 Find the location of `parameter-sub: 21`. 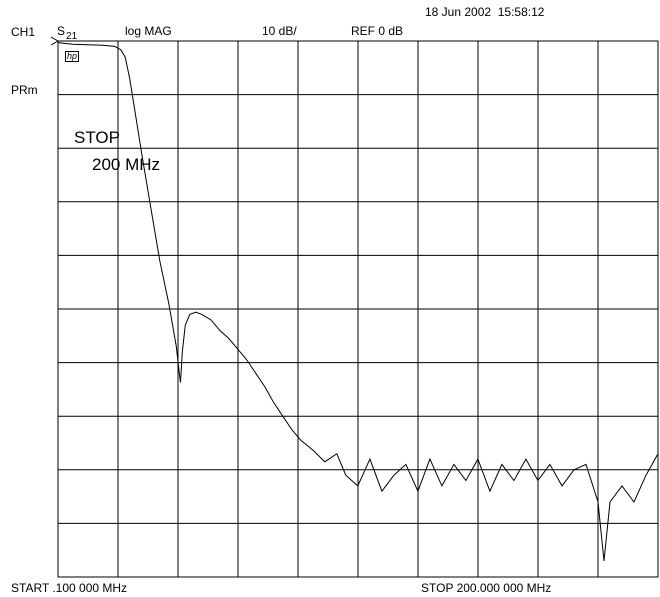

parameter-sub: 21 is located at coordinates (72, 36).